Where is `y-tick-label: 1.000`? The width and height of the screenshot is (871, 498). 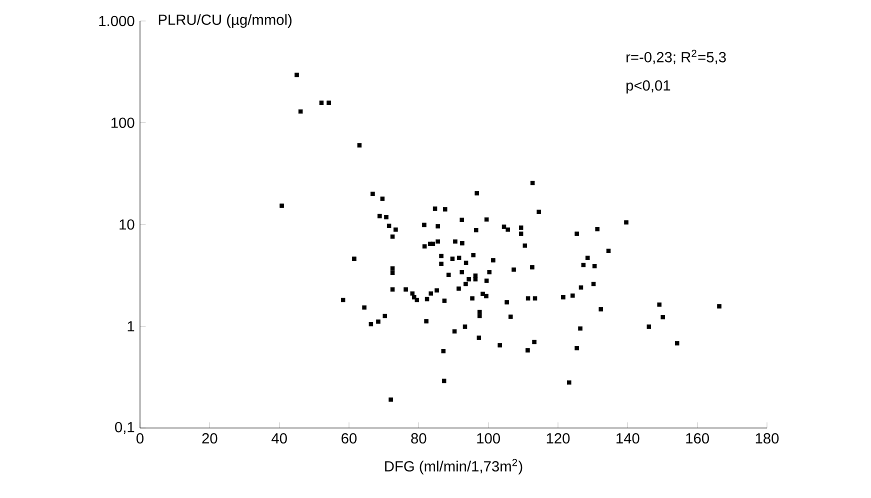
y-tick-label: 1.000 is located at coordinates (116, 21).